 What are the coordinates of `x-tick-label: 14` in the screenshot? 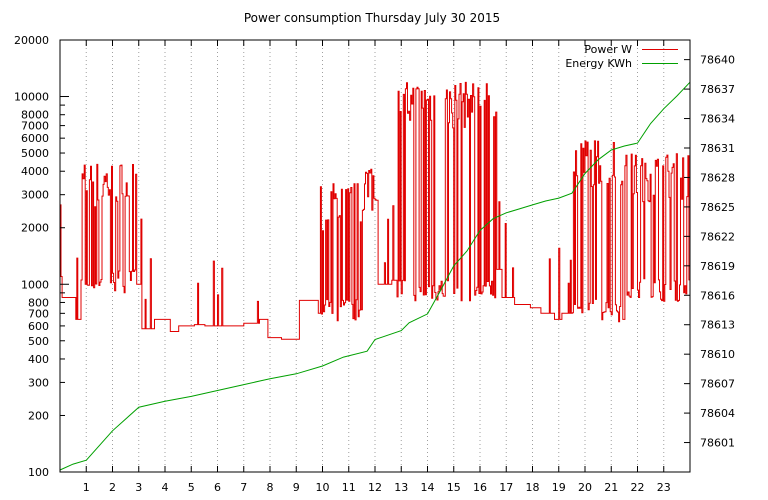 It's located at (428, 487).